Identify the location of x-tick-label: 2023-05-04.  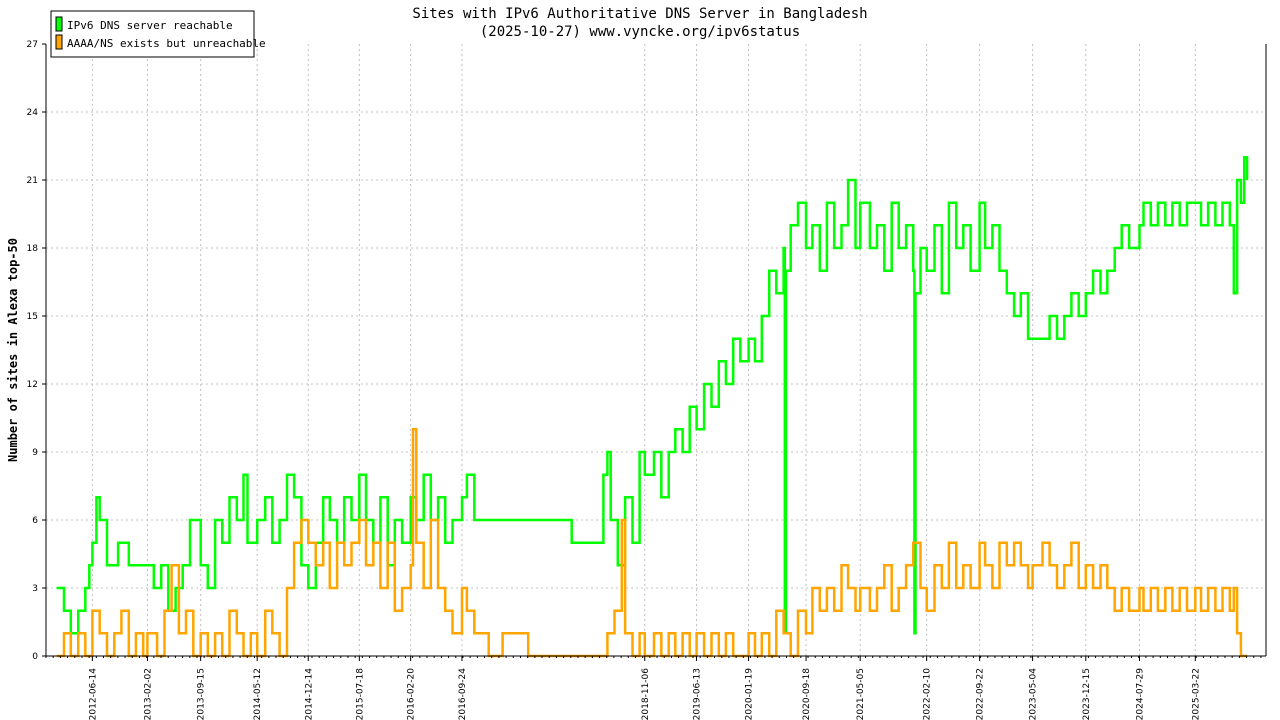
(1034, 694).